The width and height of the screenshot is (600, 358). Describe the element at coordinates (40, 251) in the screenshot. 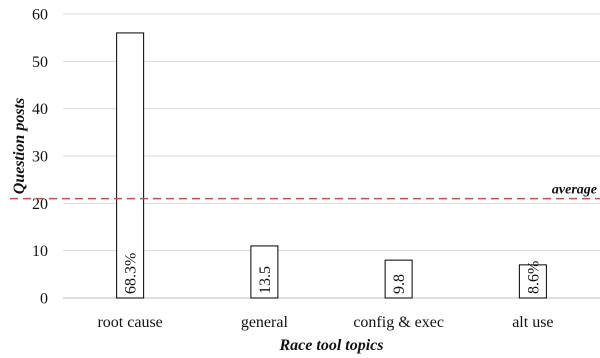

I see `y-tick-label: 10` at that location.